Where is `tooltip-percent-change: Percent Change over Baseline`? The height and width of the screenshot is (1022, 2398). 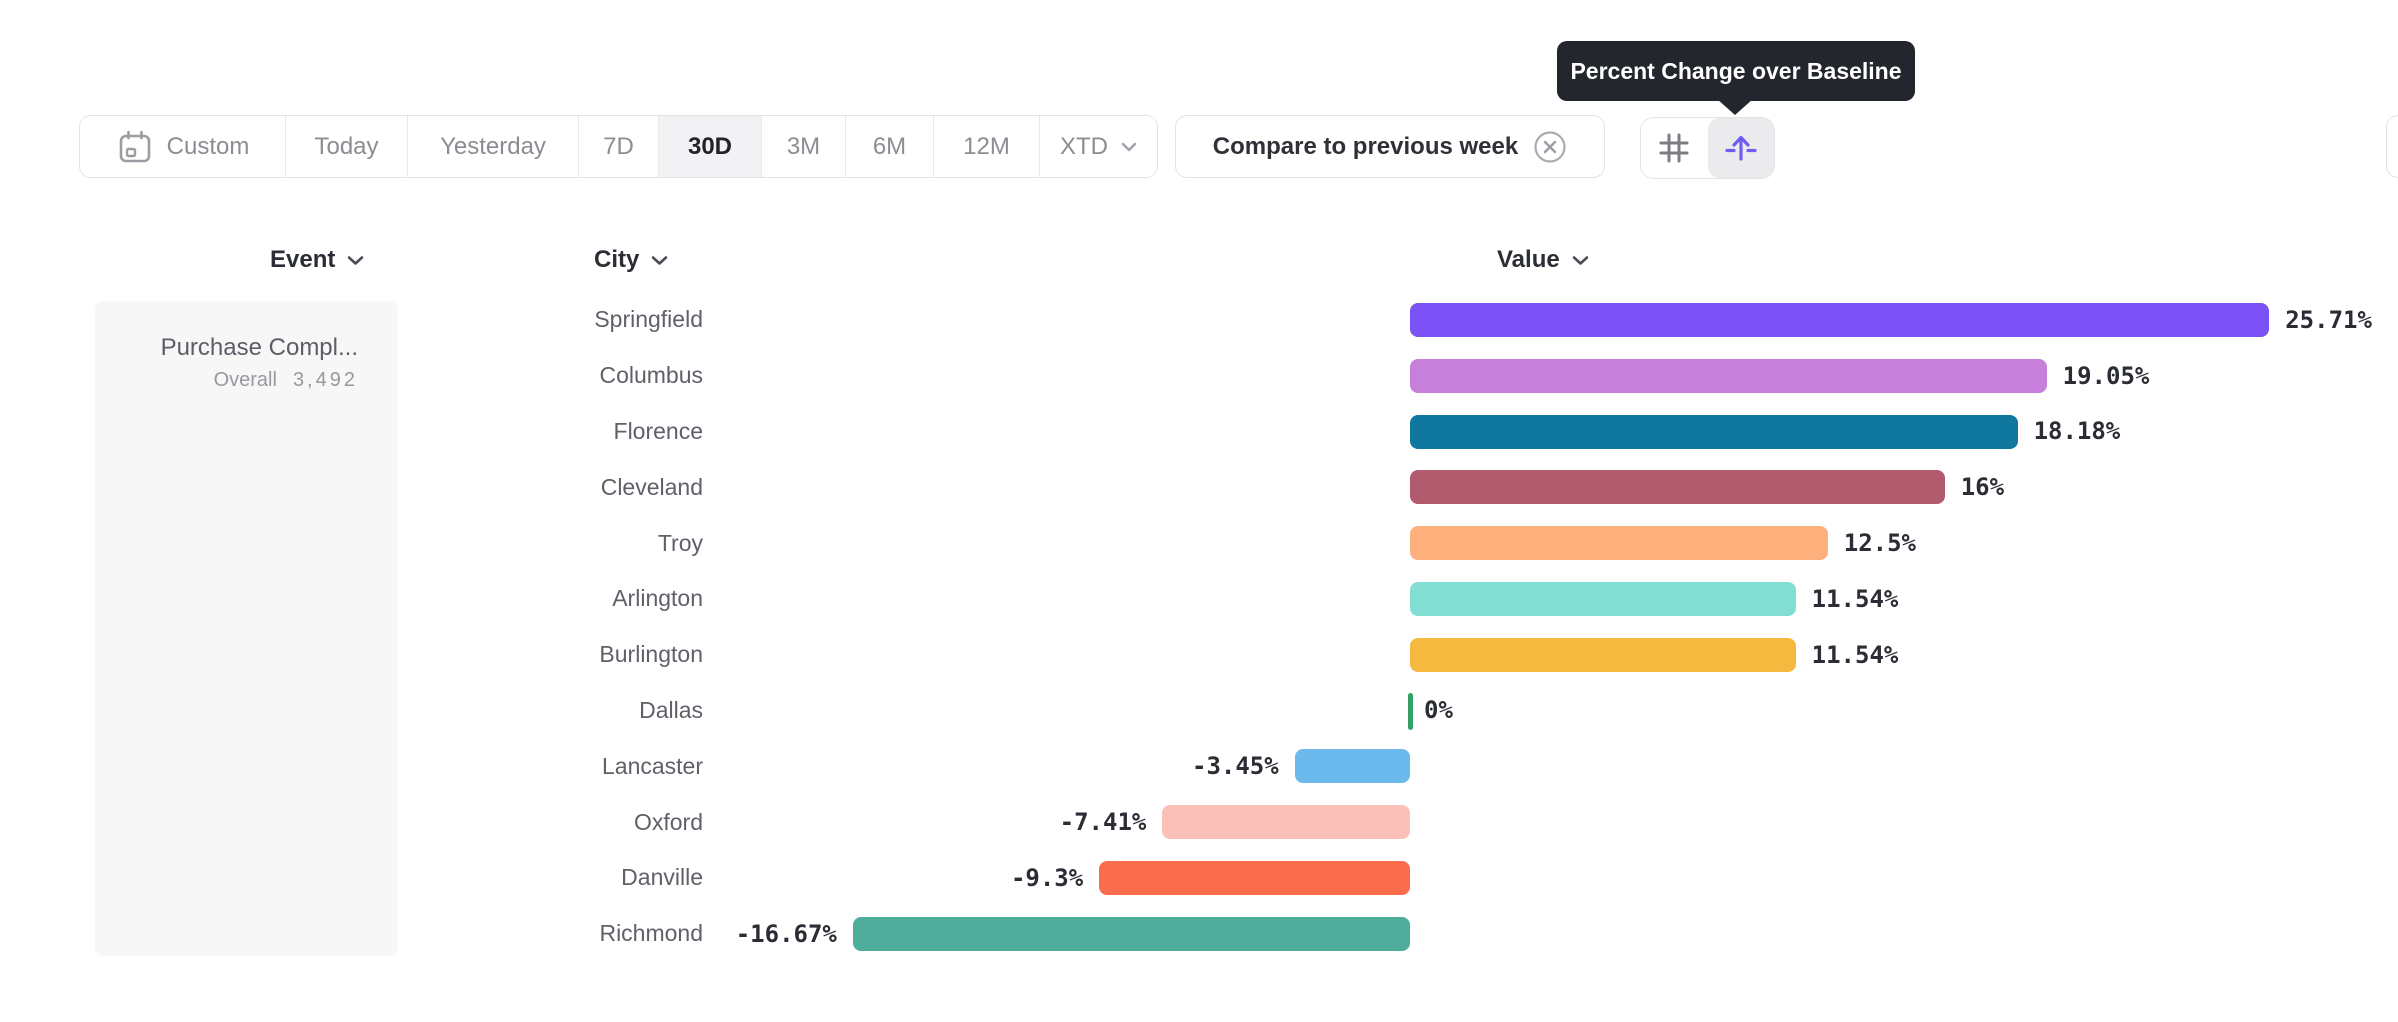
tooltip-percent-change: Percent Change over Baseline is located at coordinates (1736, 71).